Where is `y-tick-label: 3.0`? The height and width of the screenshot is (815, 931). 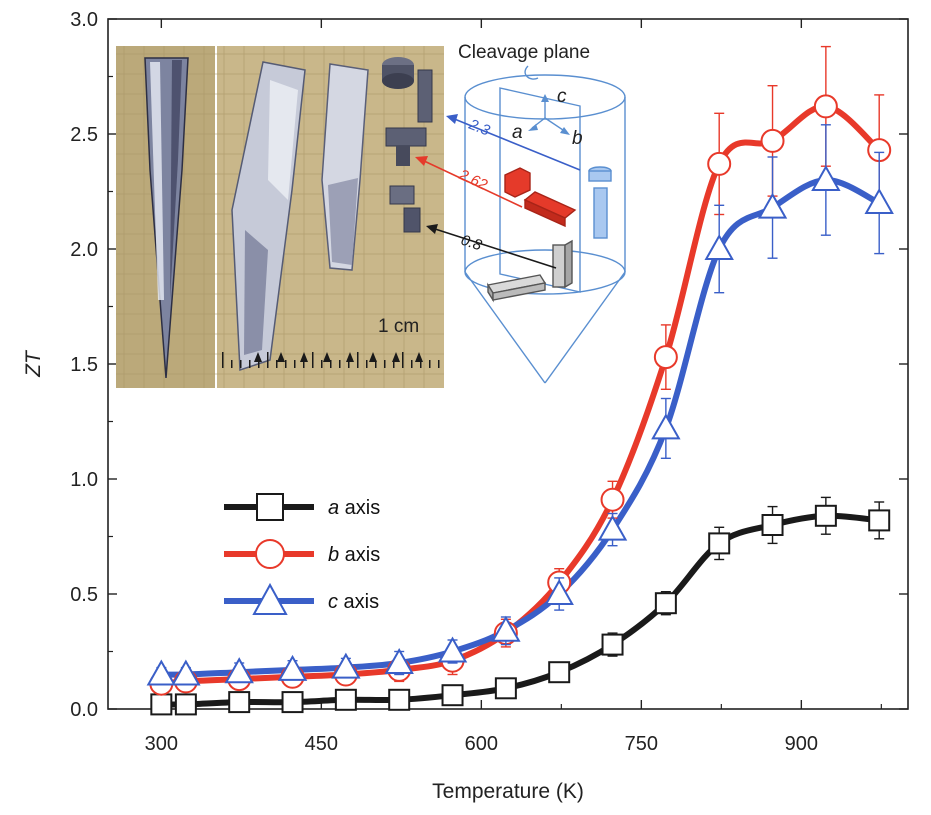 y-tick-label: 3.0 is located at coordinates (84, 20).